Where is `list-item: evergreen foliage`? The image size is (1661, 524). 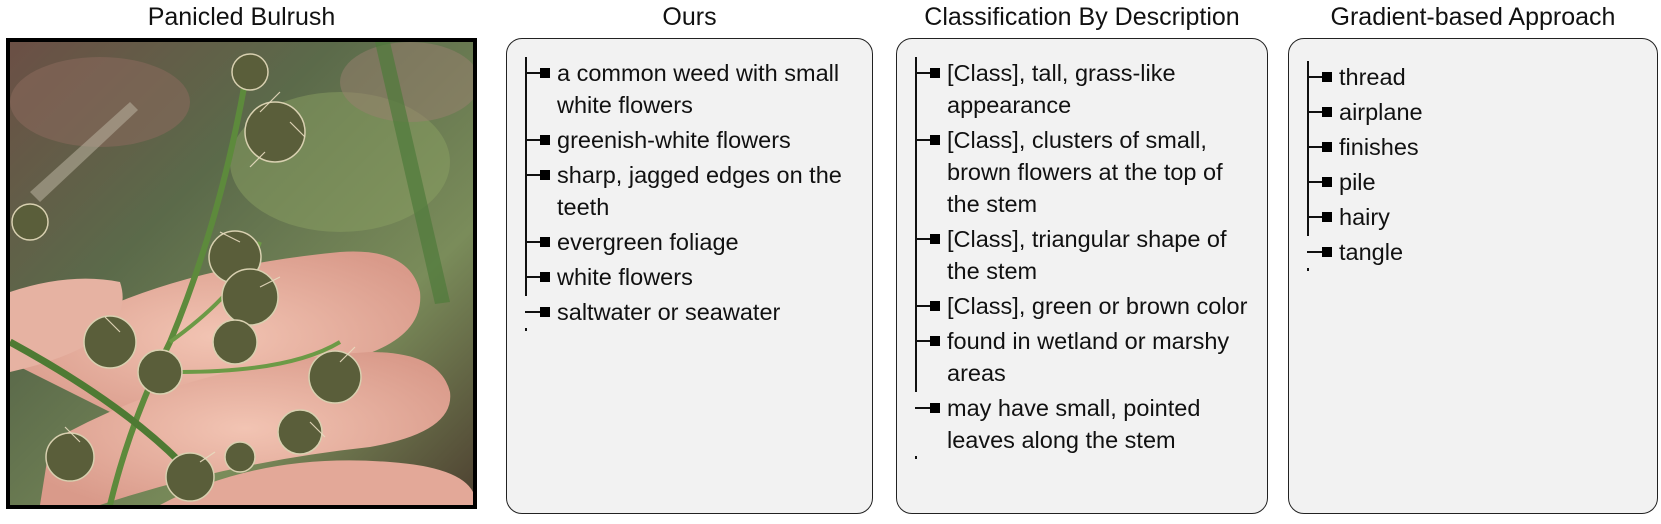 list-item: evergreen foliage is located at coordinates (696, 242).